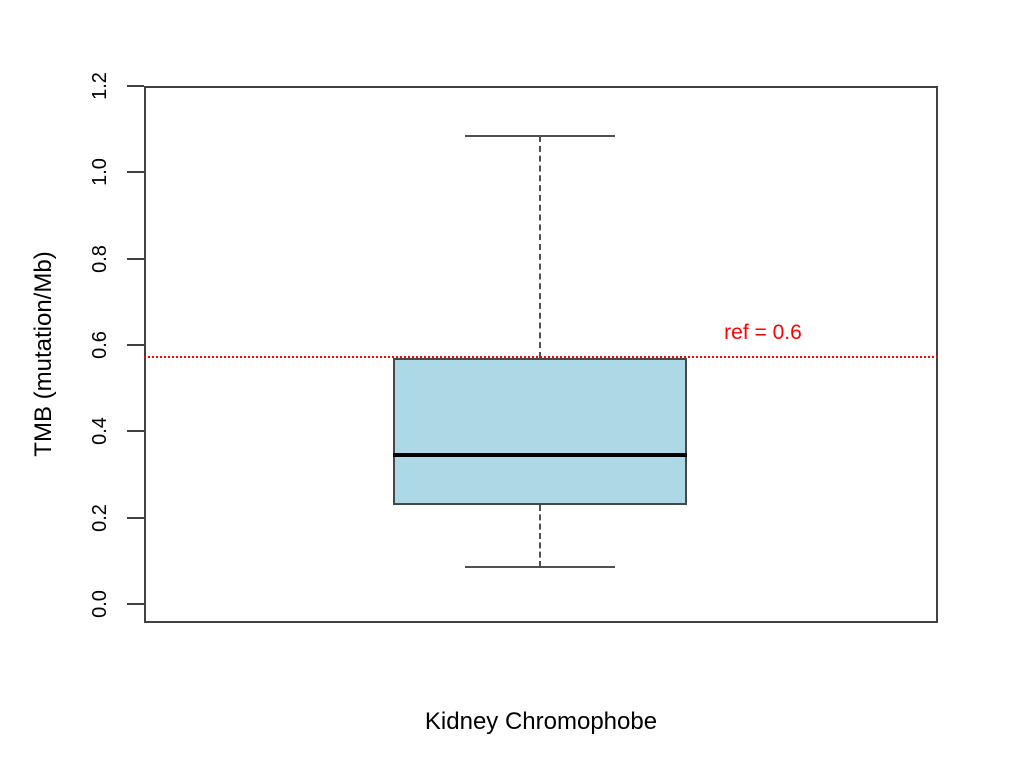  What do you see at coordinates (100, 172) in the screenshot?
I see `y-axis-tick-label: 1.0` at bounding box center [100, 172].